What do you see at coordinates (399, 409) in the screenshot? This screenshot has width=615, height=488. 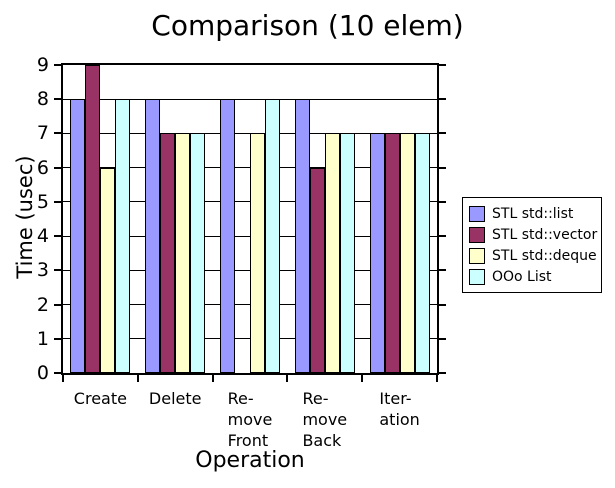 I see `x-tick-label: Iter- ation` at bounding box center [399, 409].